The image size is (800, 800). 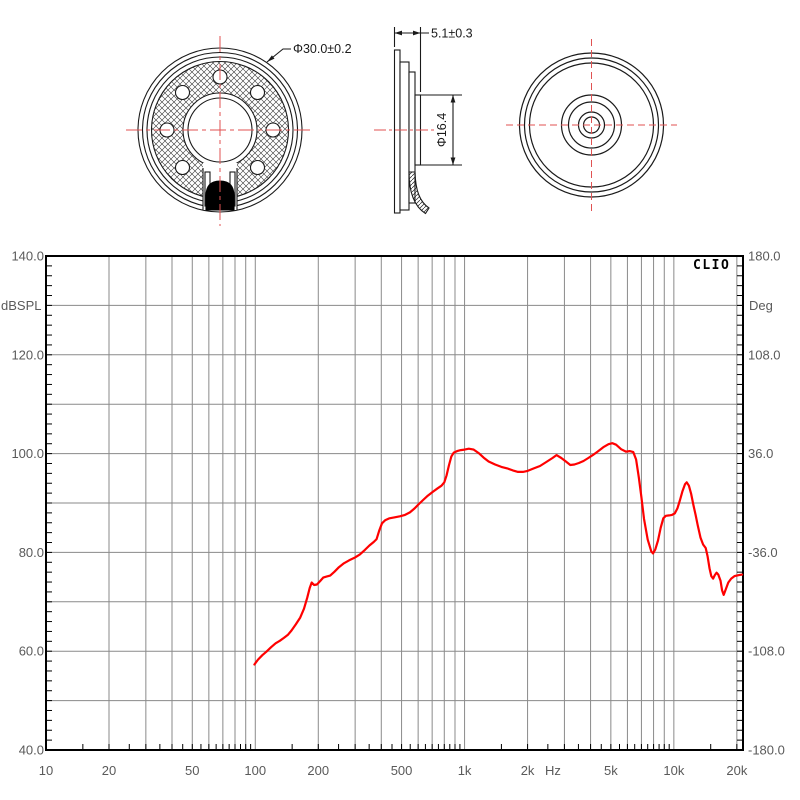 What do you see at coordinates (109, 770) in the screenshot?
I see `x-tick-label: 20` at bounding box center [109, 770].